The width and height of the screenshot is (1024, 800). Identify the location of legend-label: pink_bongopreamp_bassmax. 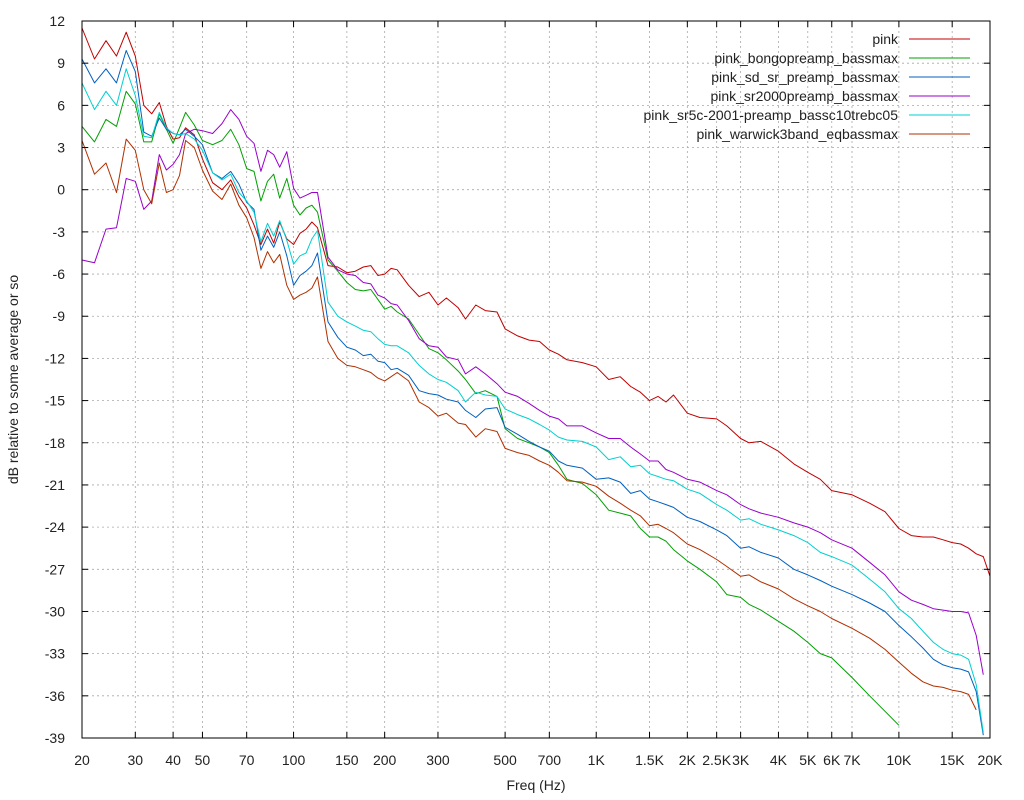
(806, 58).